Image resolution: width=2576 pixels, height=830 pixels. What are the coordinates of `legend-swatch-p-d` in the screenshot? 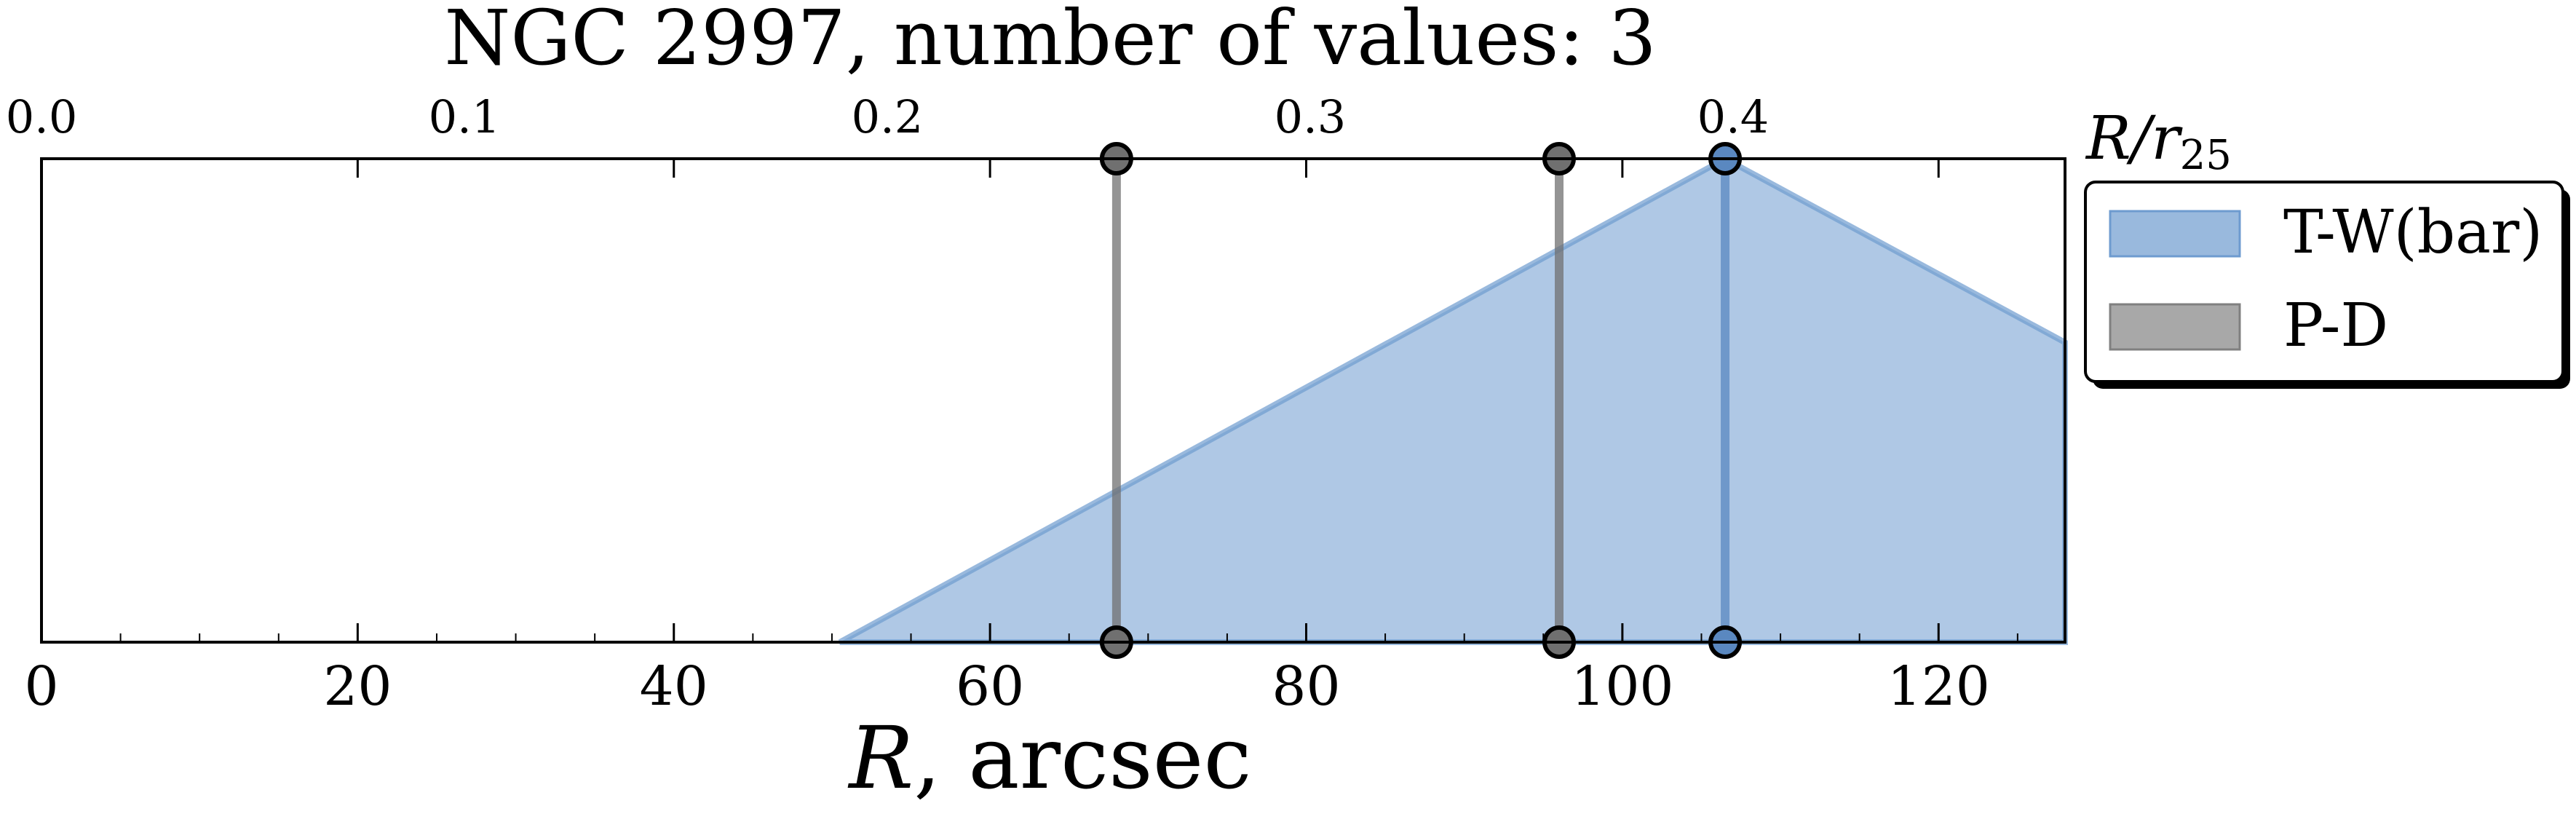 It's located at (2175, 327).